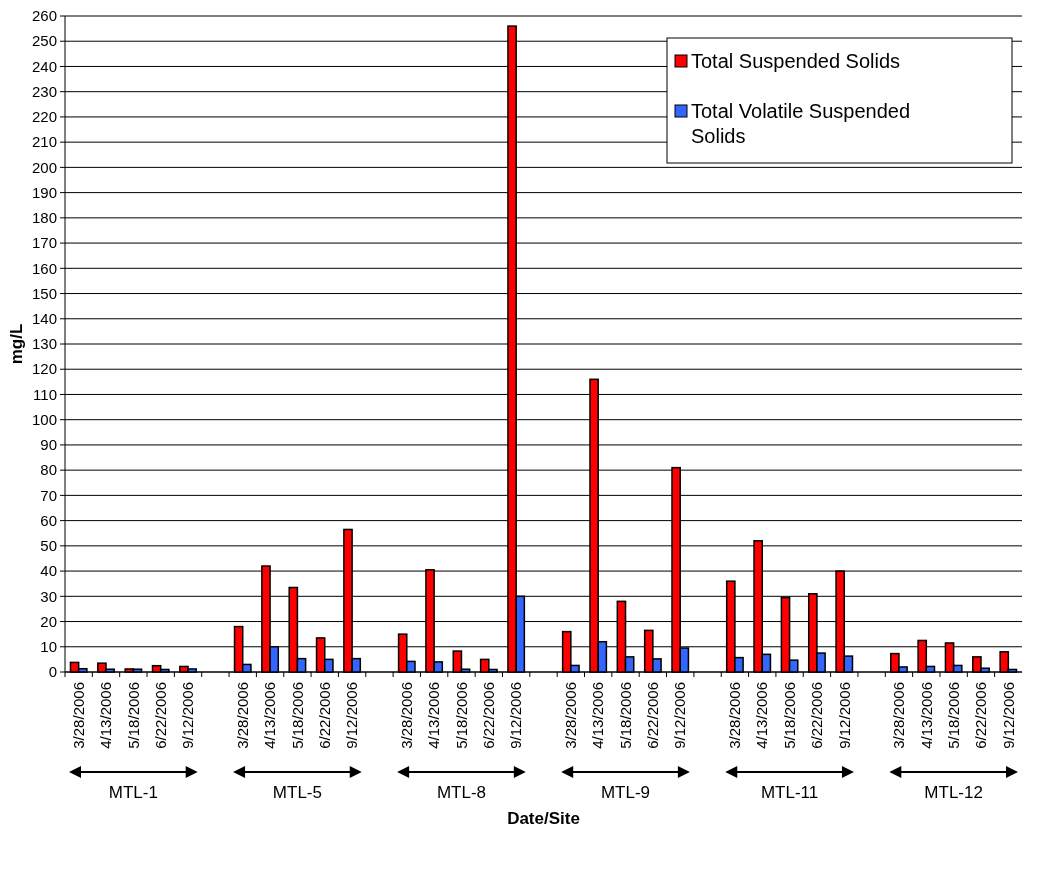 This screenshot has height=869, width=1042. Describe the element at coordinates (48, 470) in the screenshot. I see `y-tick-label: 80` at that location.